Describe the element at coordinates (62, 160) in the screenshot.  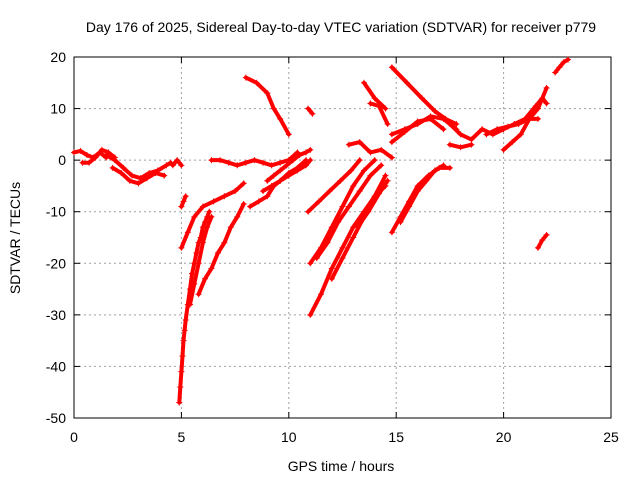
I see `y-tick-label: 0` at that location.